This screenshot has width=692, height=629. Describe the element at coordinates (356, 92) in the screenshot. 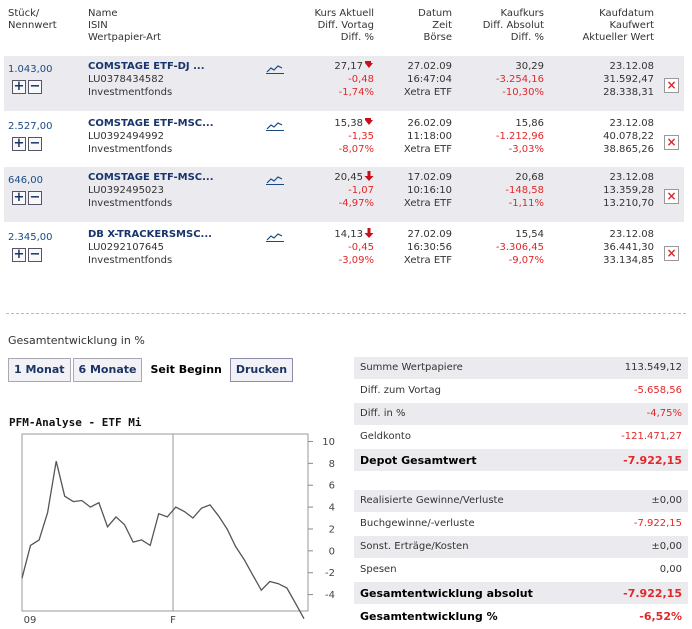

I see `diff-percent: -1,74%` at that location.